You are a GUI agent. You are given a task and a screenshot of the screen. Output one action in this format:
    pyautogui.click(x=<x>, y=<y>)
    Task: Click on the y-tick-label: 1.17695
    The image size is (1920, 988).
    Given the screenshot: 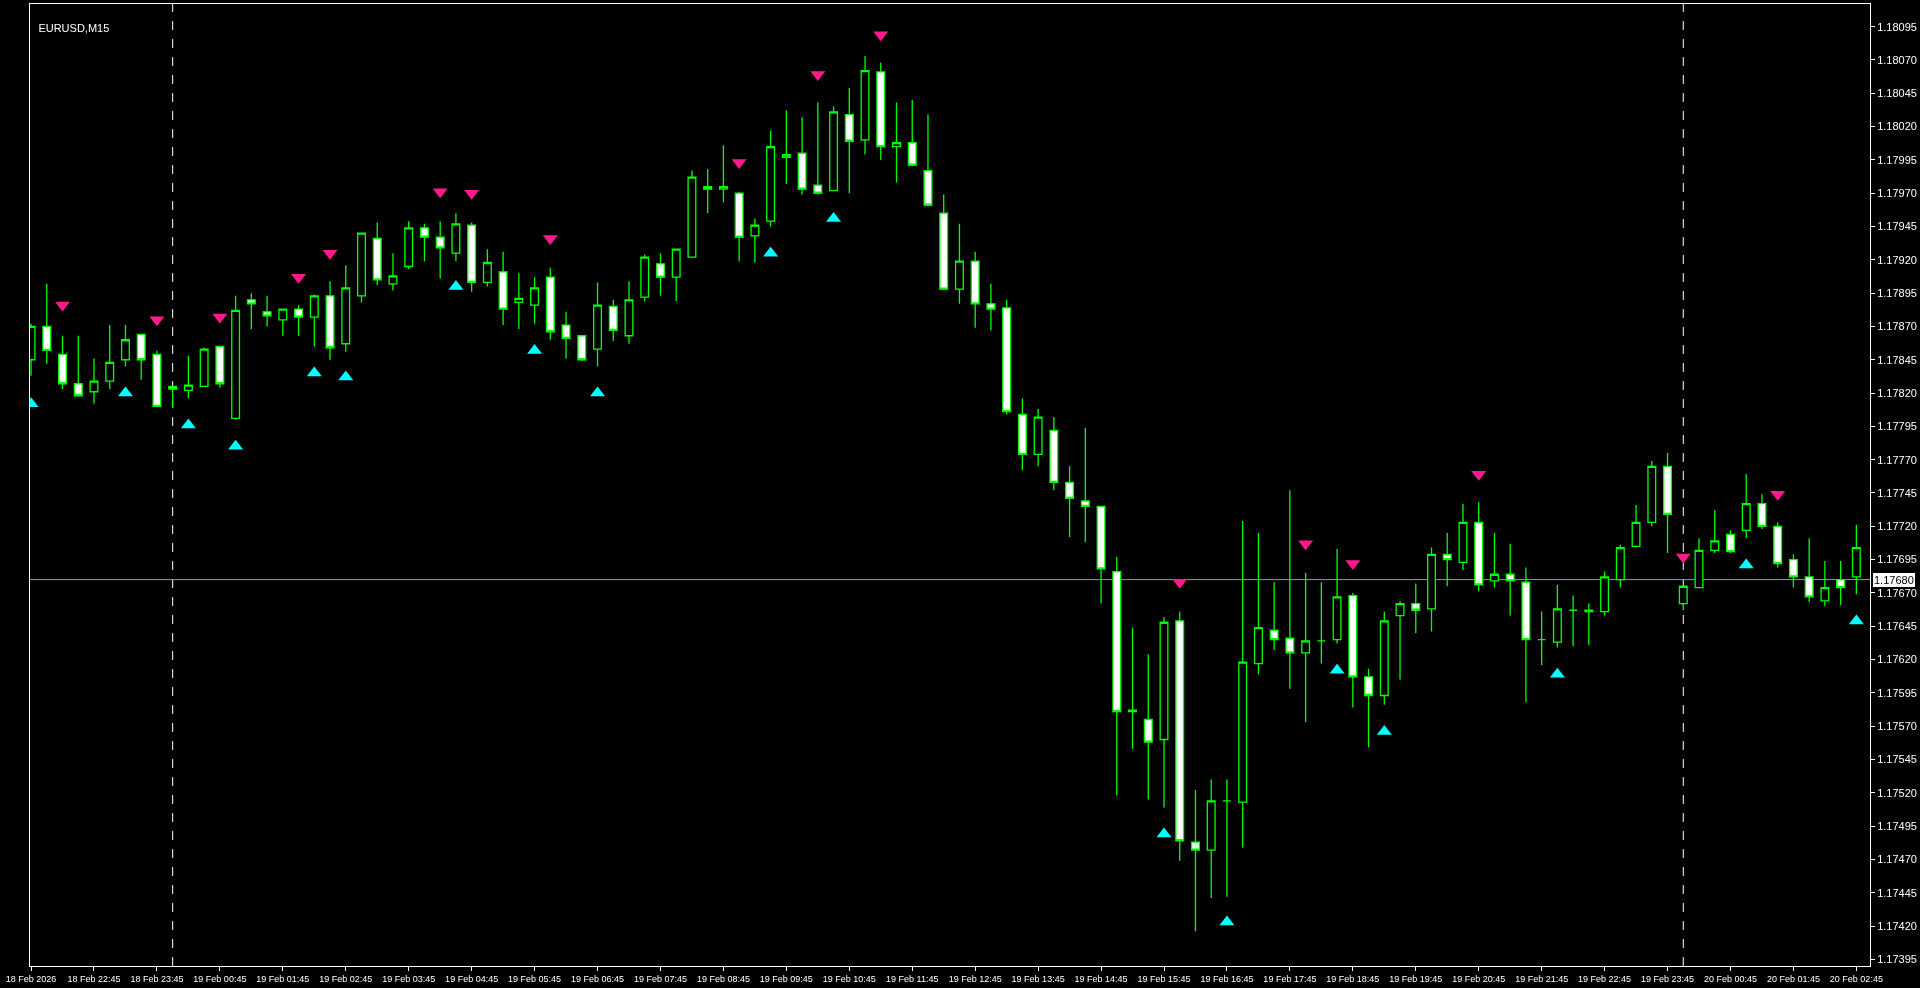 What is the action you would take?
    pyautogui.click(x=1897, y=559)
    